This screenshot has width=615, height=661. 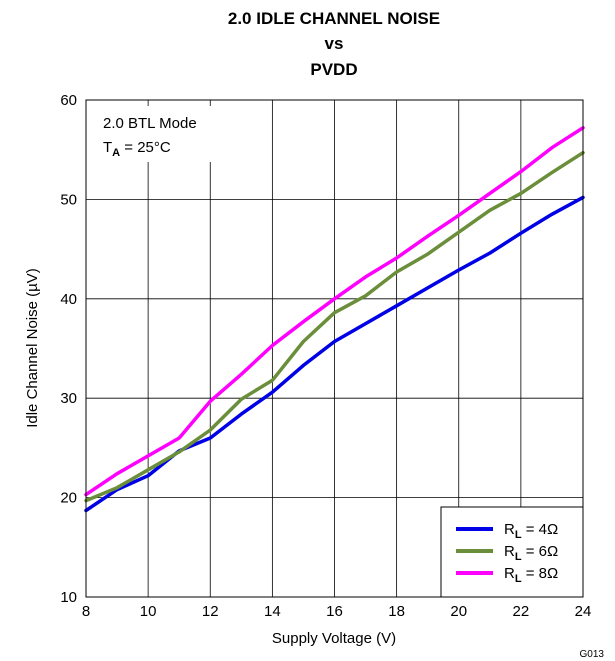 What do you see at coordinates (334, 638) in the screenshot?
I see `x-axis-label: Supply Voltage (V)` at bounding box center [334, 638].